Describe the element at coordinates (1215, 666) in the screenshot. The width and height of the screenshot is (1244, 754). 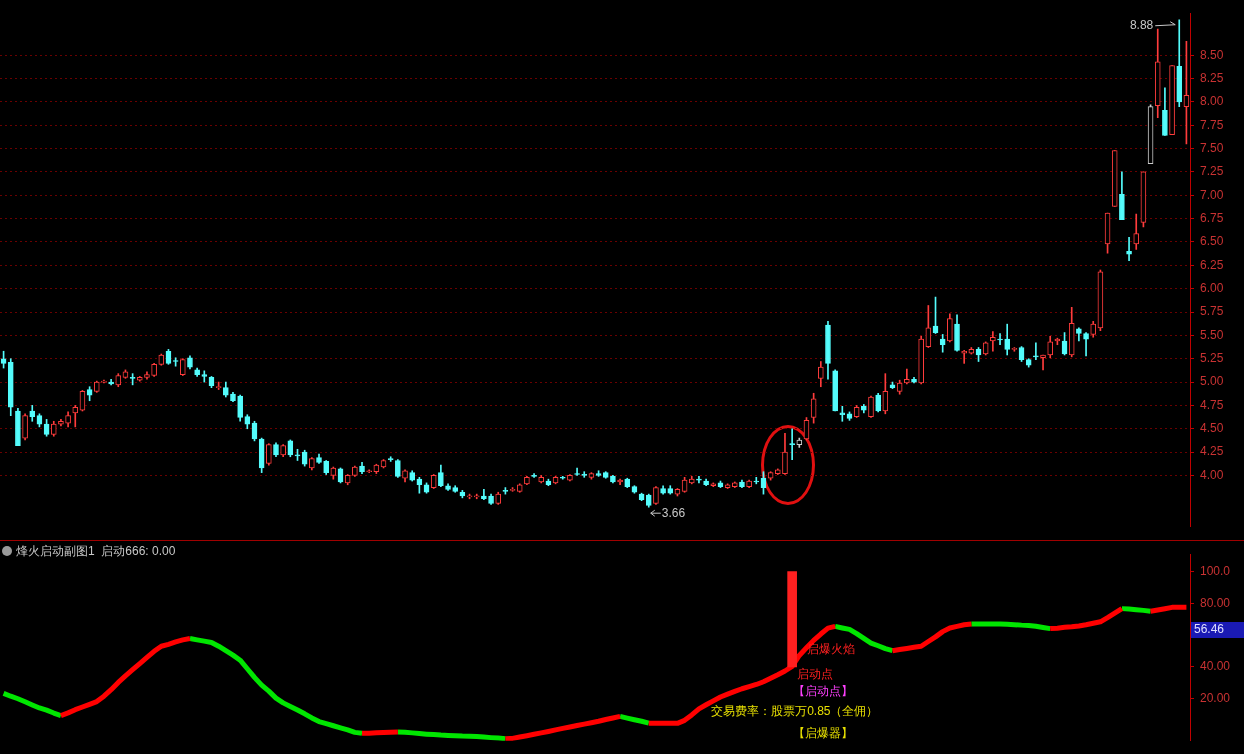
I see `y-tick-label: 40.00` at that location.